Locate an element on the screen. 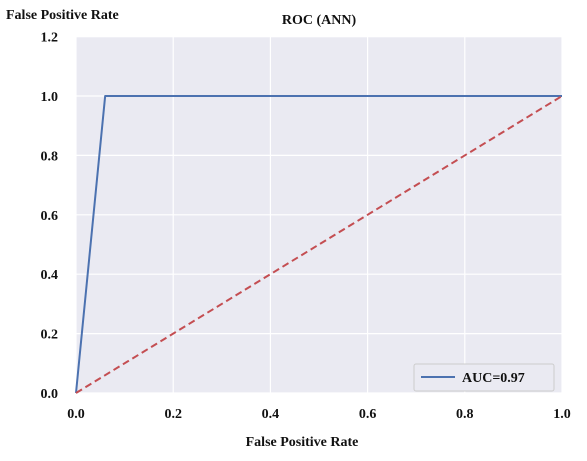 This screenshot has height=461, width=587. y-tick-label: 0.2 is located at coordinates (50, 335).